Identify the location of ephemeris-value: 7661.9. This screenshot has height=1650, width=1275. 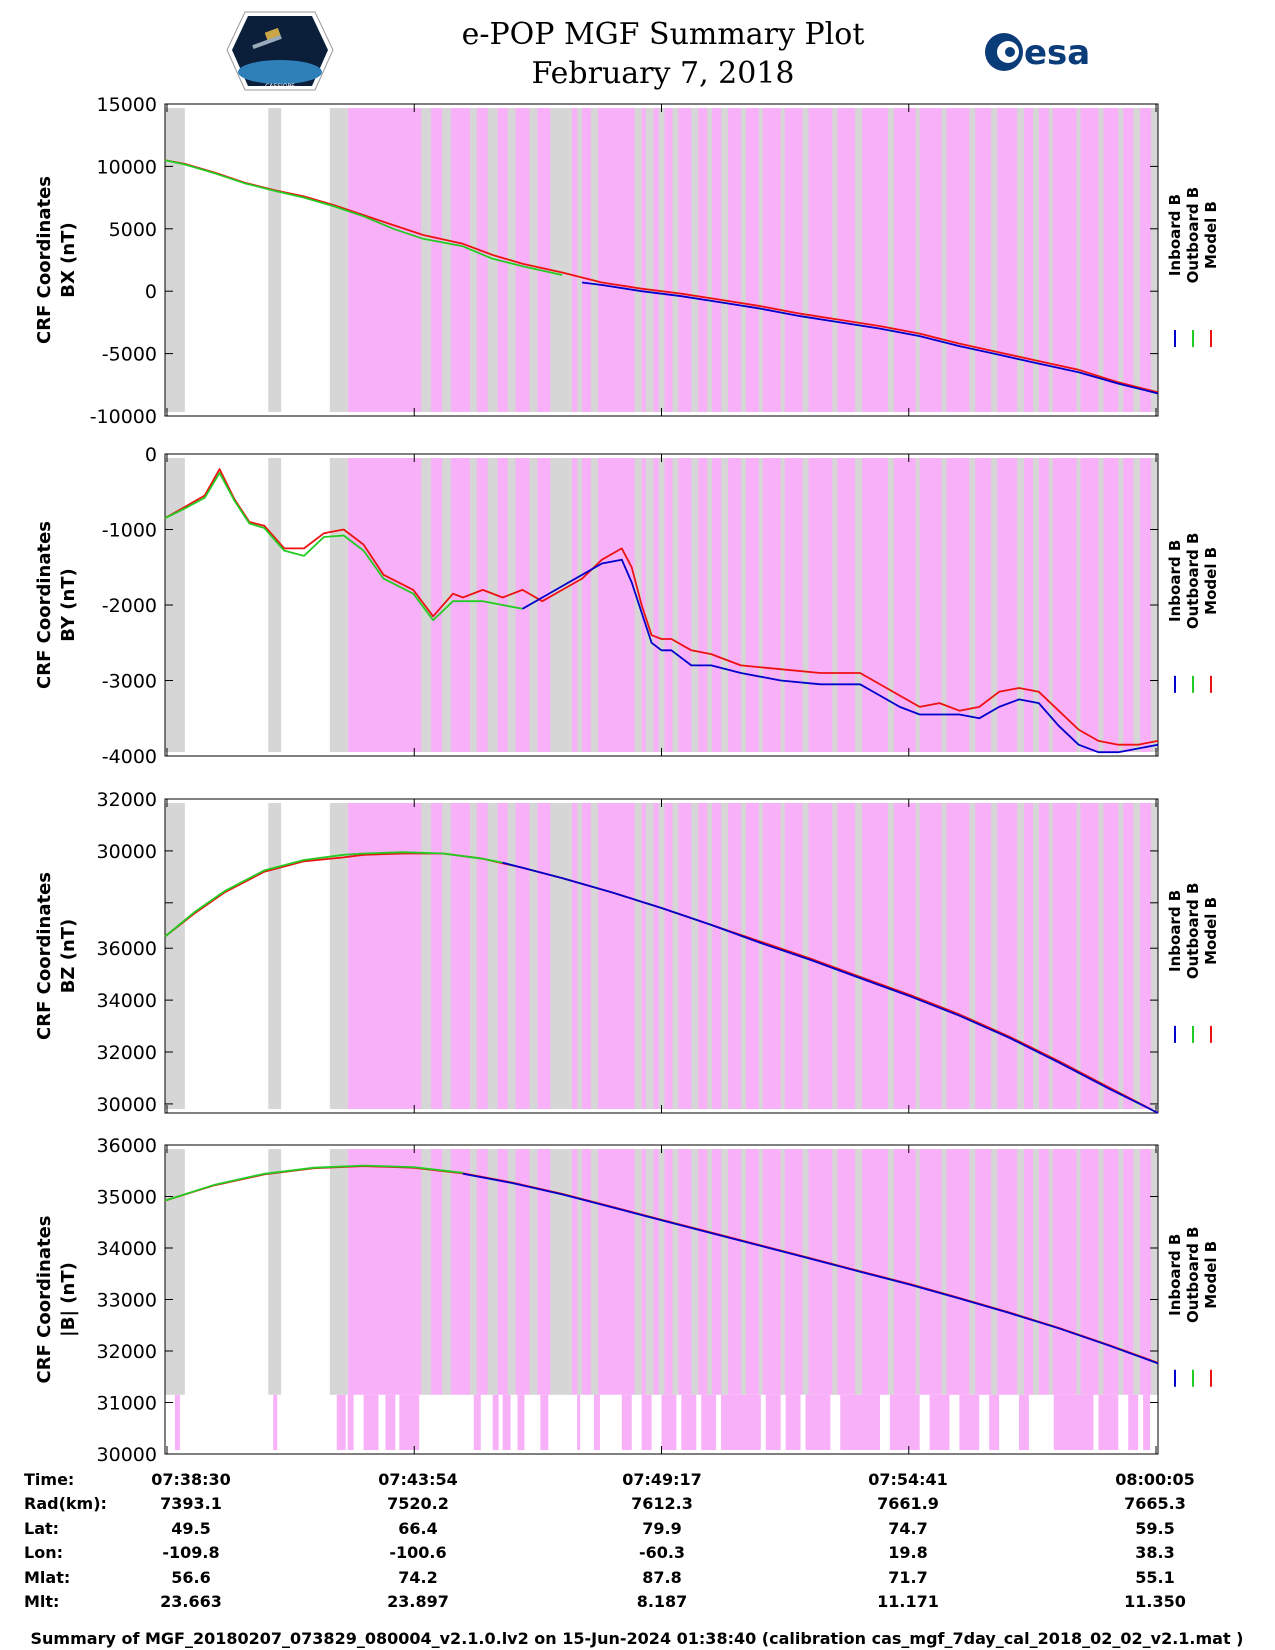
(908, 1503).